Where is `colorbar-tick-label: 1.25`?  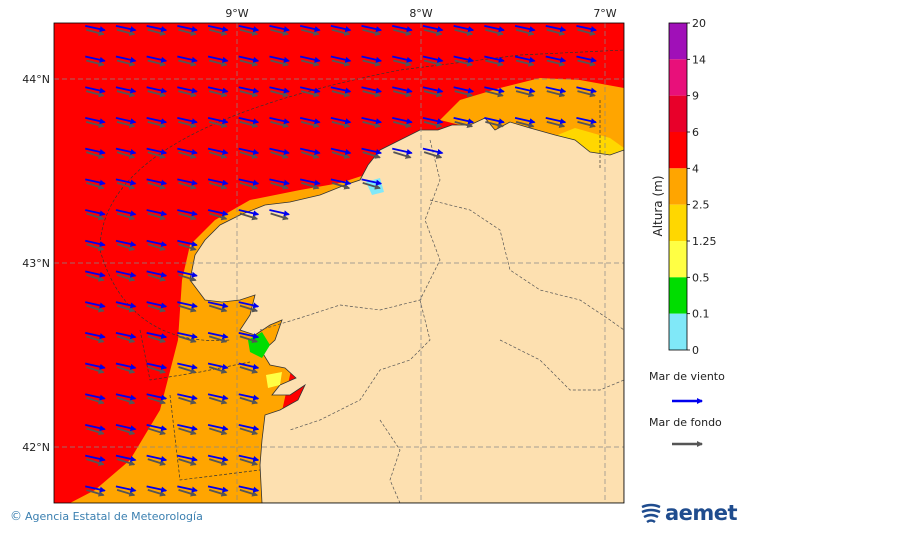 colorbar-tick-label: 1.25 is located at coordinates (704, 241).